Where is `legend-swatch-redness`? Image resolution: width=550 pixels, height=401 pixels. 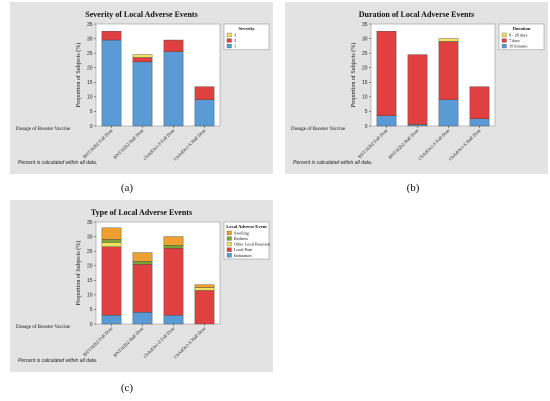 legend-swatch-redness is located at coordinates (229, 238).